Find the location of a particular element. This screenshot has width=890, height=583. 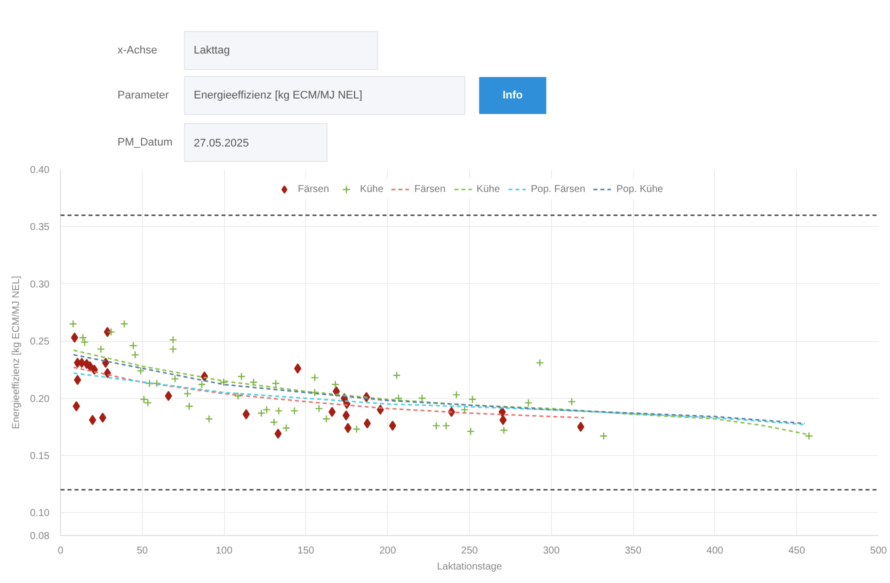

y-tick-label: 0.35 is located at coordinates (40, 228).